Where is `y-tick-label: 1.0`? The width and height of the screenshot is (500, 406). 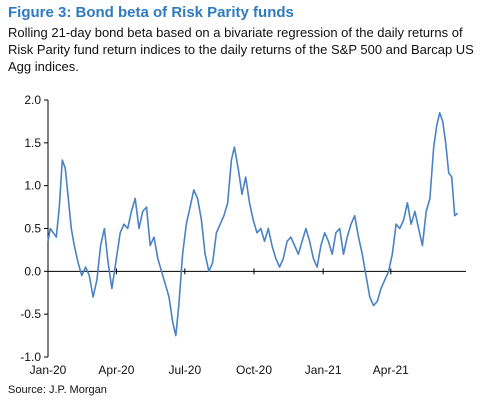 y-tick-label: 1.0 is located at coordinates (32, 186).